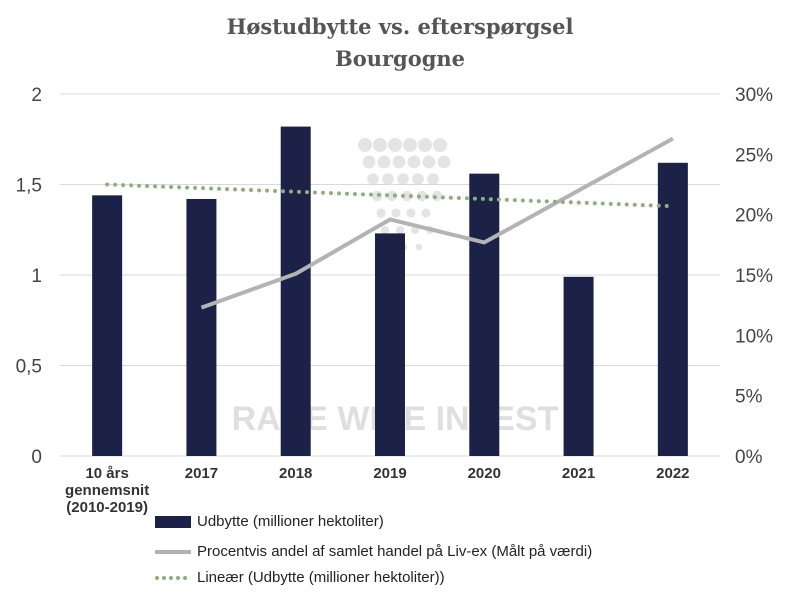  What do you see at coordinates (754, 155) in the screenshot?
I see `y-right-tick-label: 25%` at bounding box center [754, 155].